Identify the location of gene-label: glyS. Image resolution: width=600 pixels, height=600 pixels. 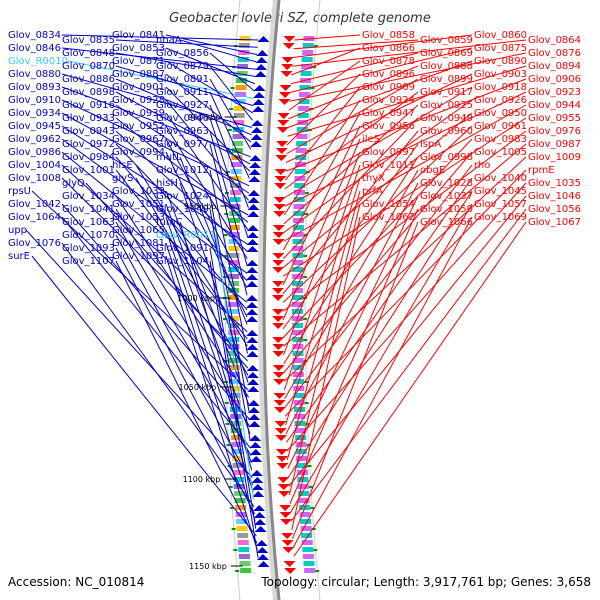
(122, 178).